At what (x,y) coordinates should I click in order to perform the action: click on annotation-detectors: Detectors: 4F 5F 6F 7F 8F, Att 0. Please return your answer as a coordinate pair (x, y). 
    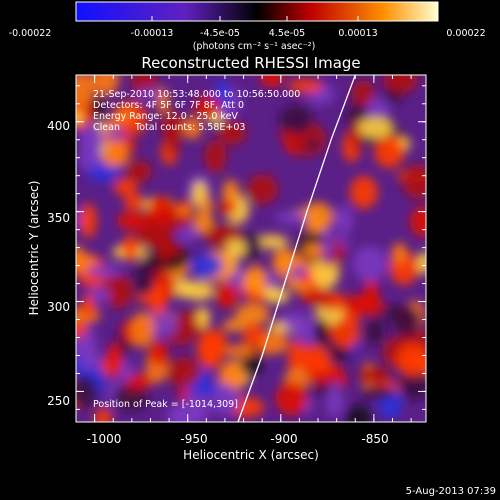
    Looking at the image, I should click on (168, 105).